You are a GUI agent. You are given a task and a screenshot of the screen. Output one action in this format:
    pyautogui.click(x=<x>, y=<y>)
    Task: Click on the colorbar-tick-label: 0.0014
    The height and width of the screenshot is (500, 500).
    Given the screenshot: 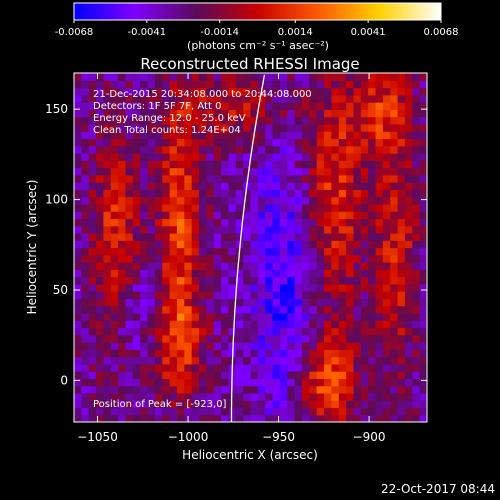 What is the action you would take?
    pyautogui.click(x=295, y=32)
    